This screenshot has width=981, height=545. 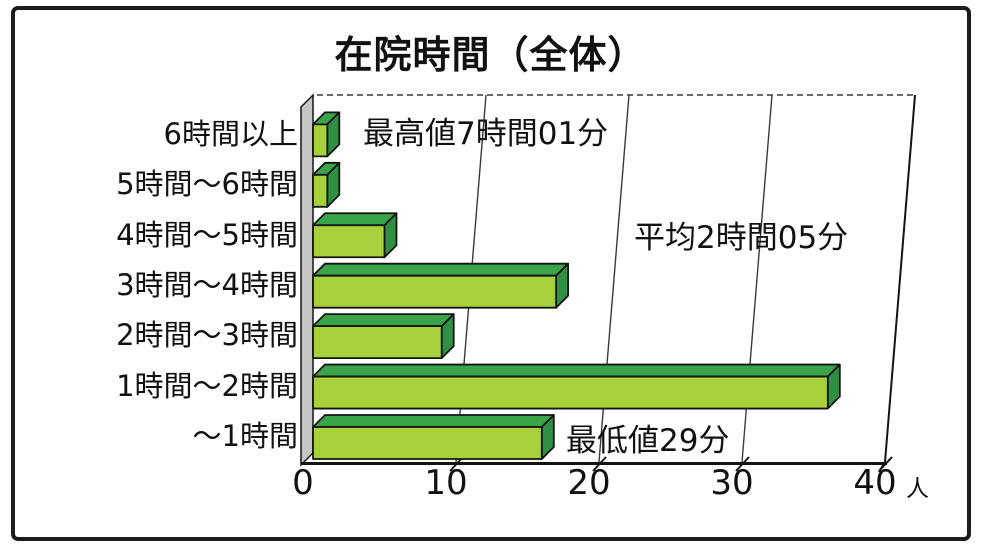 I want to click on category-label: 3時間～4時間, so click(x=207, y=284).